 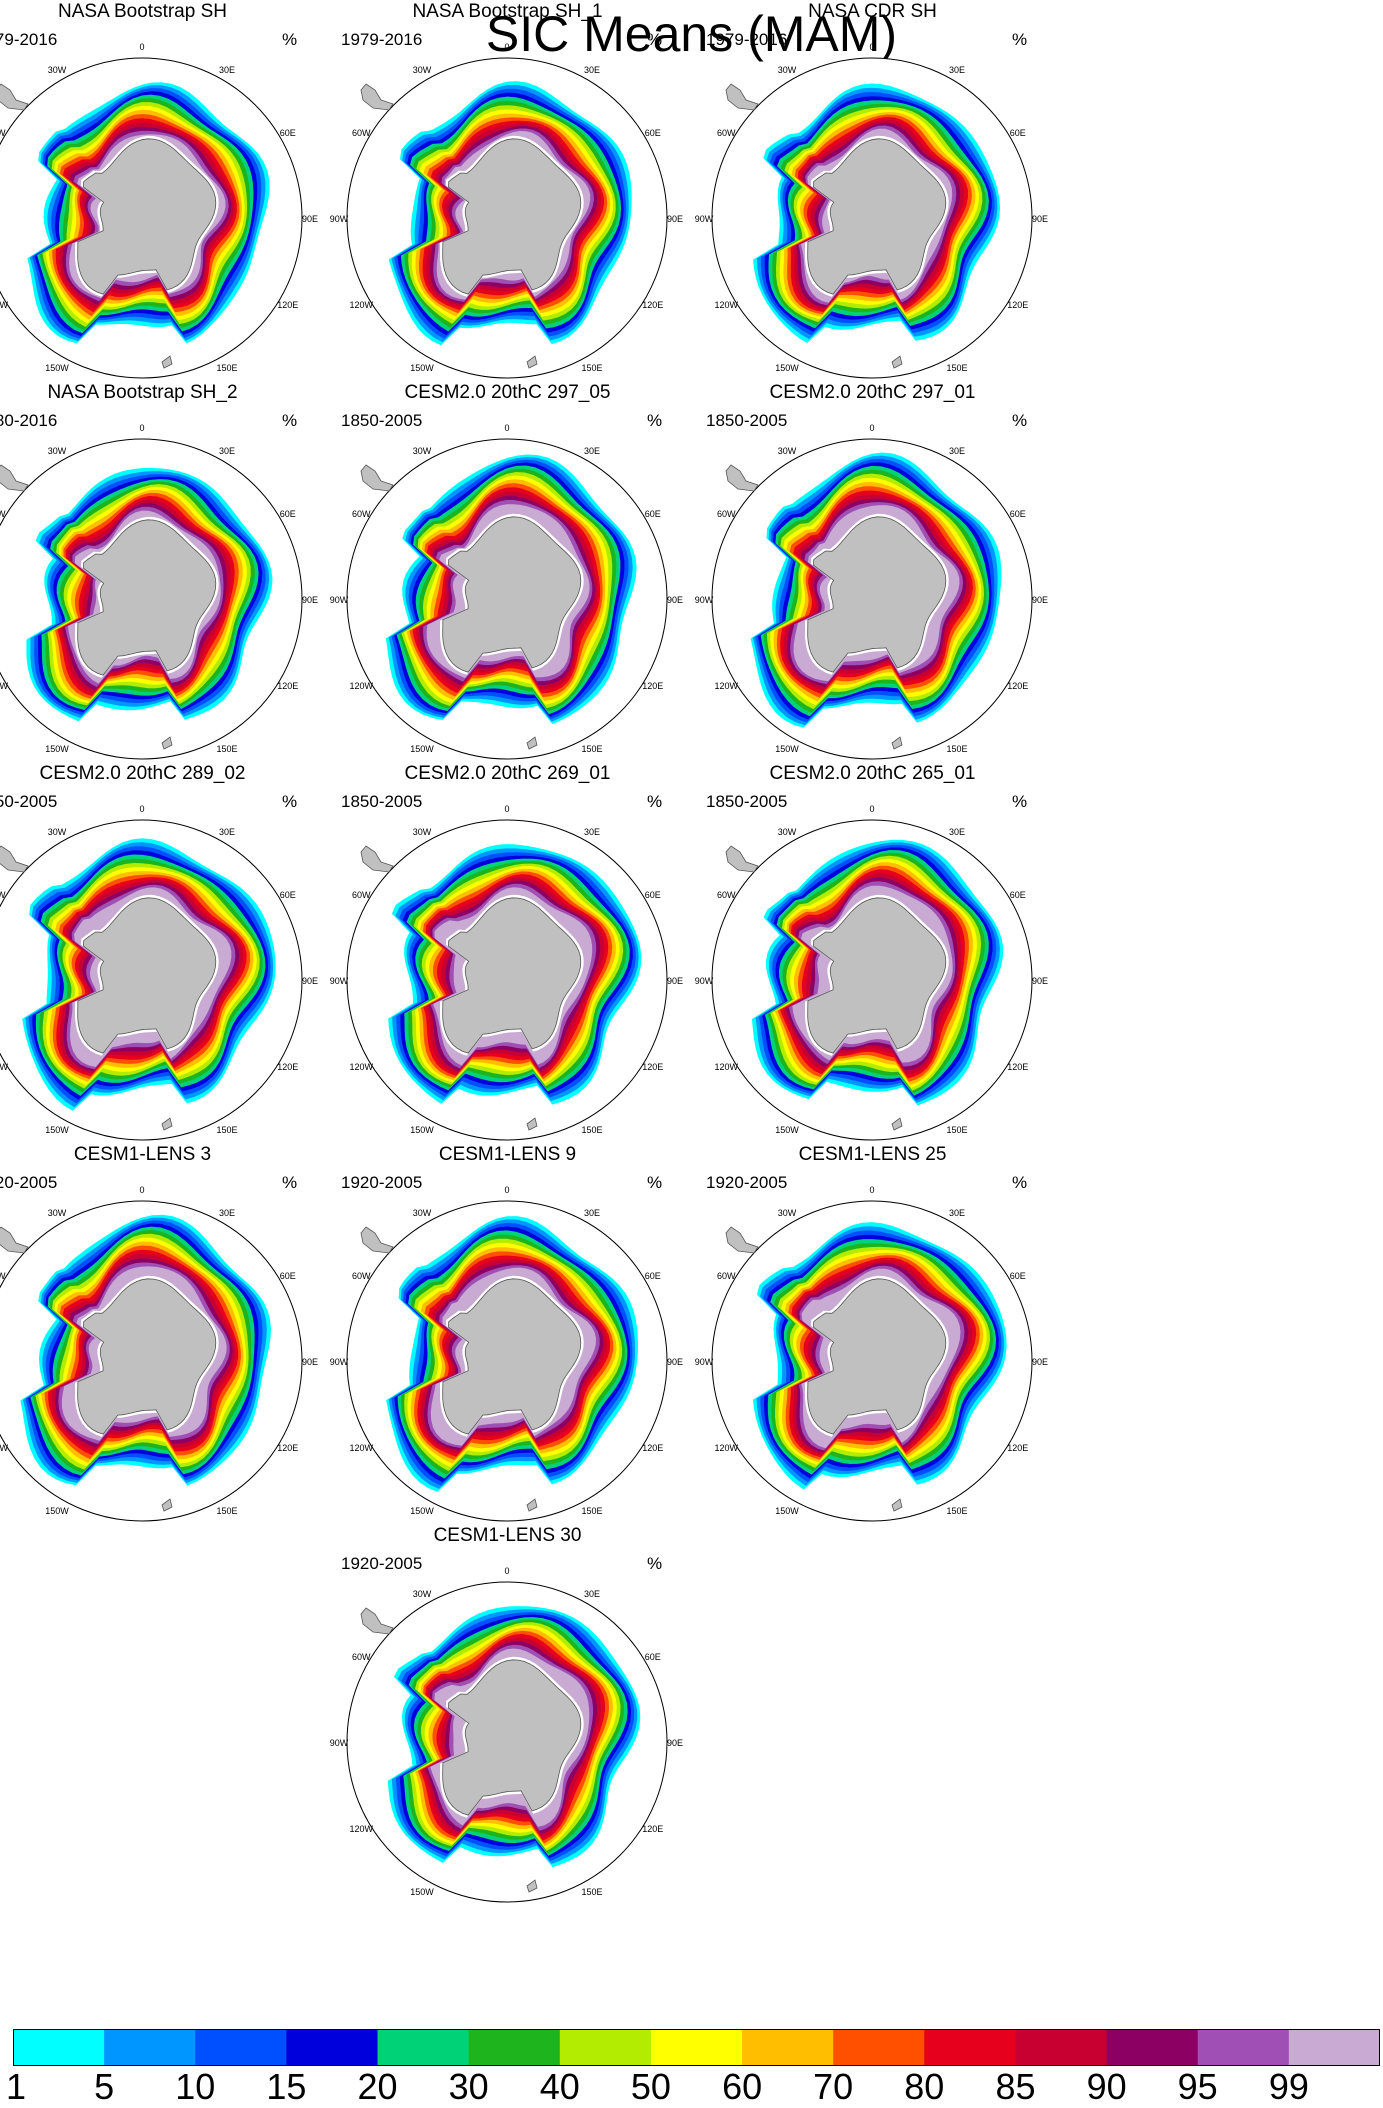 I want to click on colorbar-label: 85, so click(x=1015, y=2086).